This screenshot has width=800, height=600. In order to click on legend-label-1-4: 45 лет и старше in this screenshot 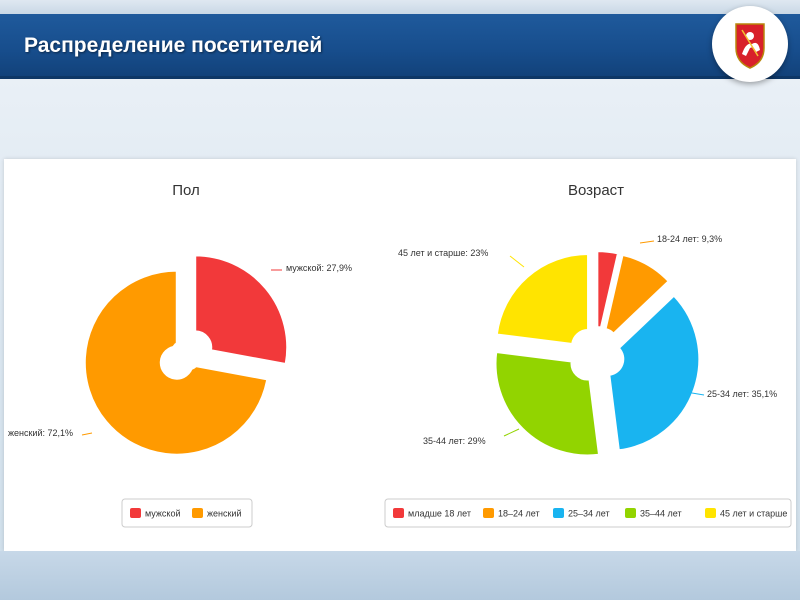, I will do `click(753, 514)`.